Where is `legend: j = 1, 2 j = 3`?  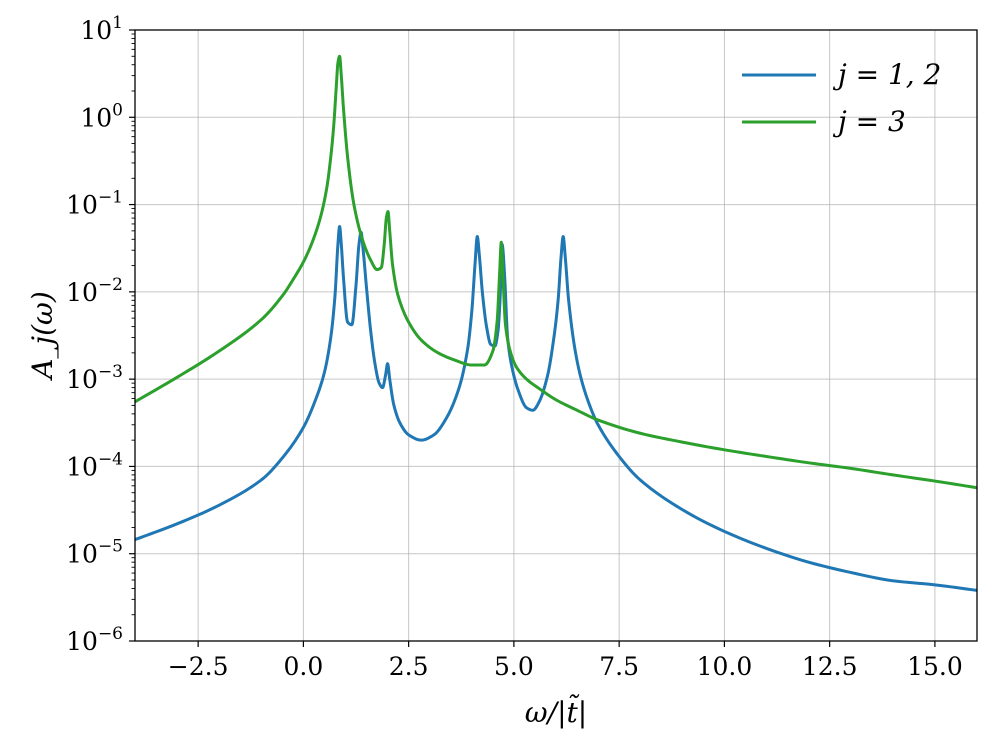
legend: j = 1, 2 j = 3 is located at coordinates (841, 98).